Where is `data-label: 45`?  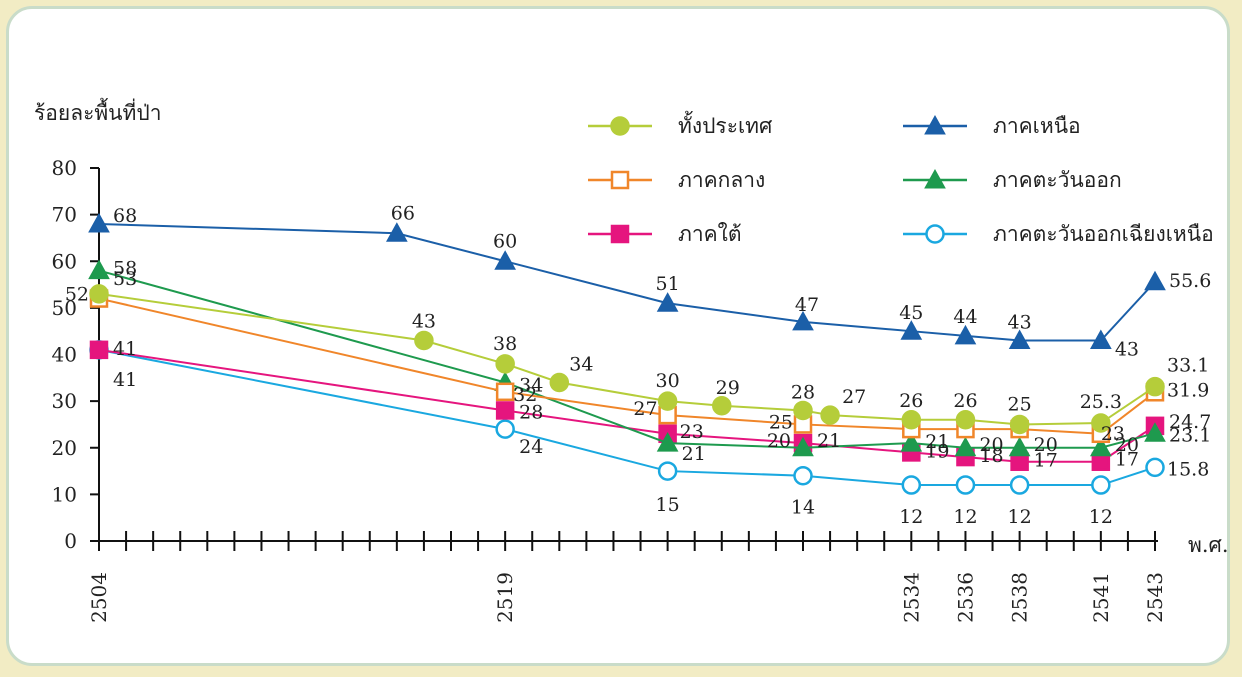 data-label: 45 is located at coordinates (911, 313).